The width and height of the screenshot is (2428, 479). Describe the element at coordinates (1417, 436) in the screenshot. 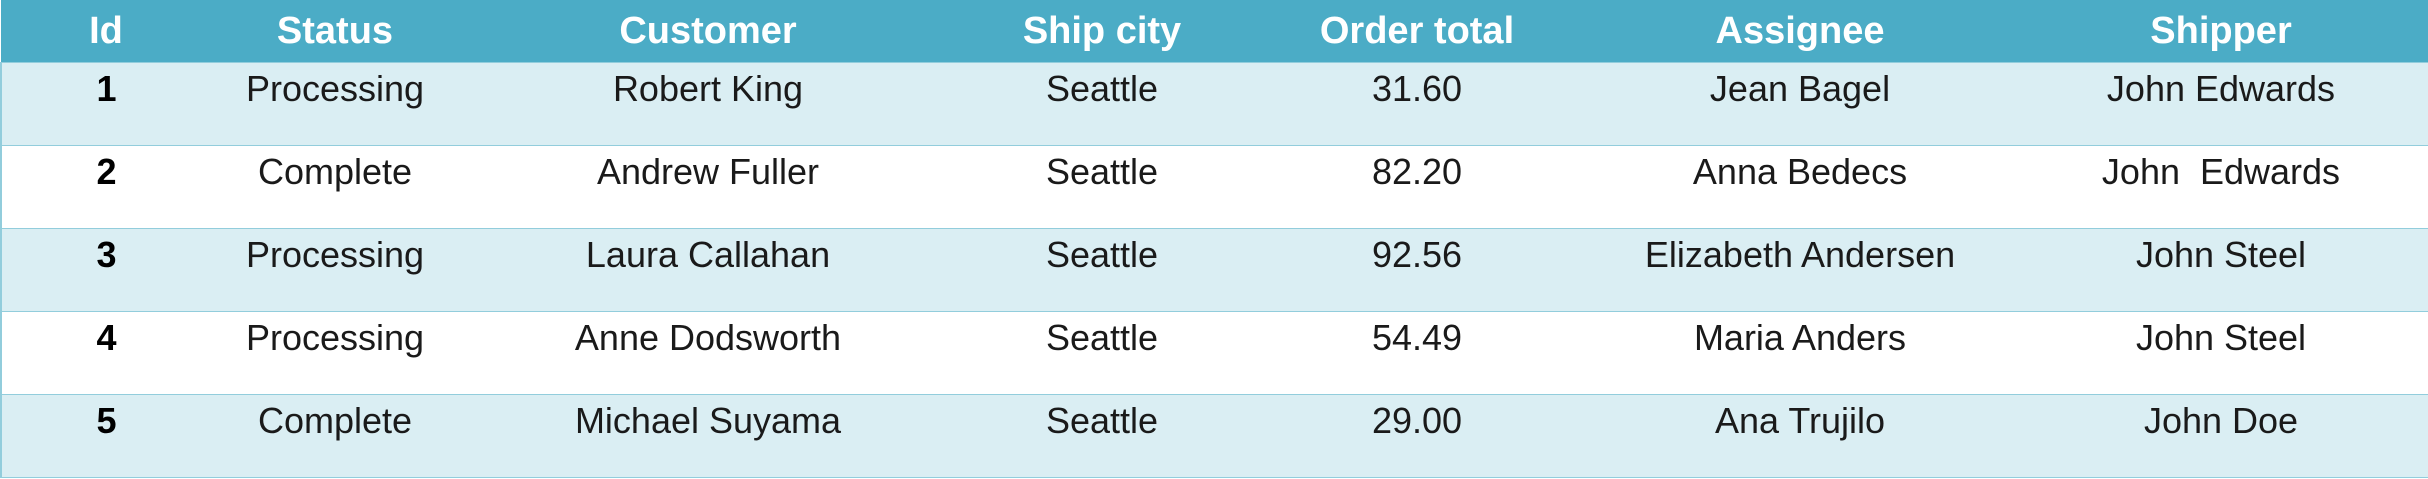

I see `table-cell: 29.00` at that location.